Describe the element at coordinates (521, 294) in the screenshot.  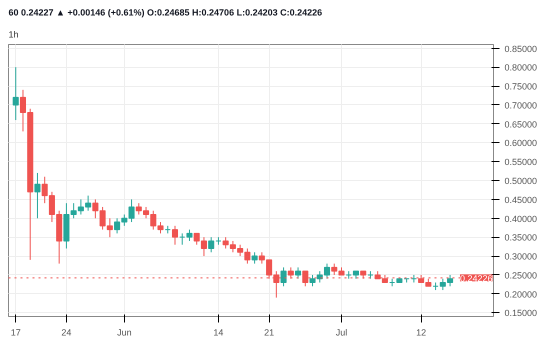
I see `y-tick-label: 0.20000` at that location.